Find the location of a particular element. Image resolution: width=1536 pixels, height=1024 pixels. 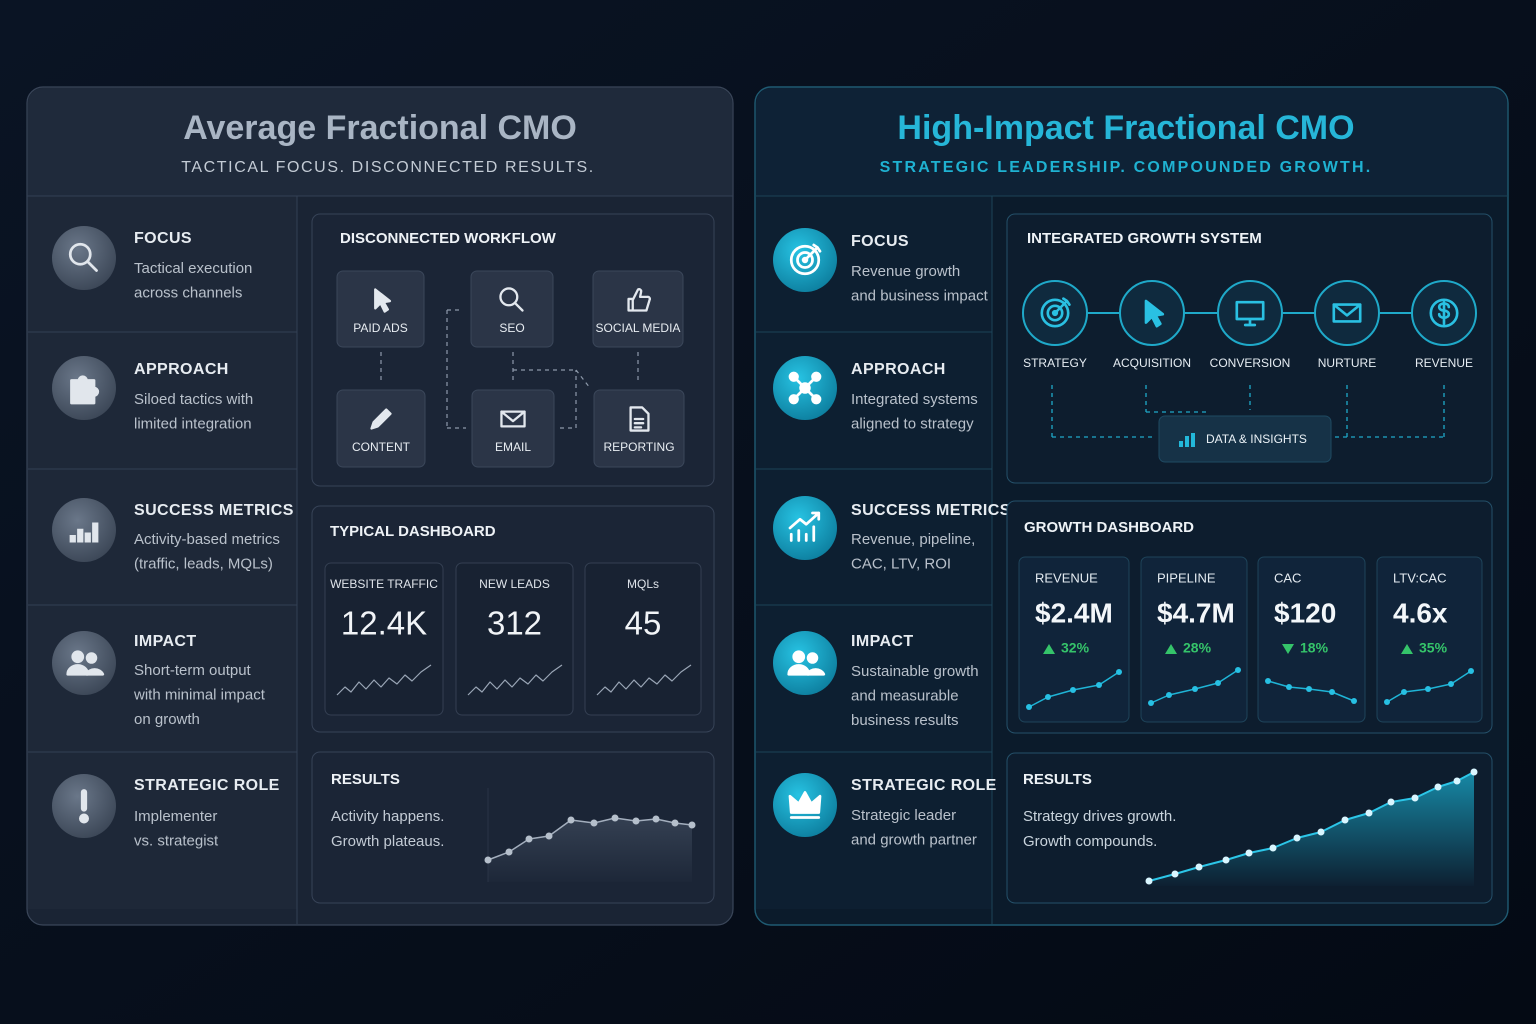

metric-value: $4.7M is located at coordinates (1196, 612).